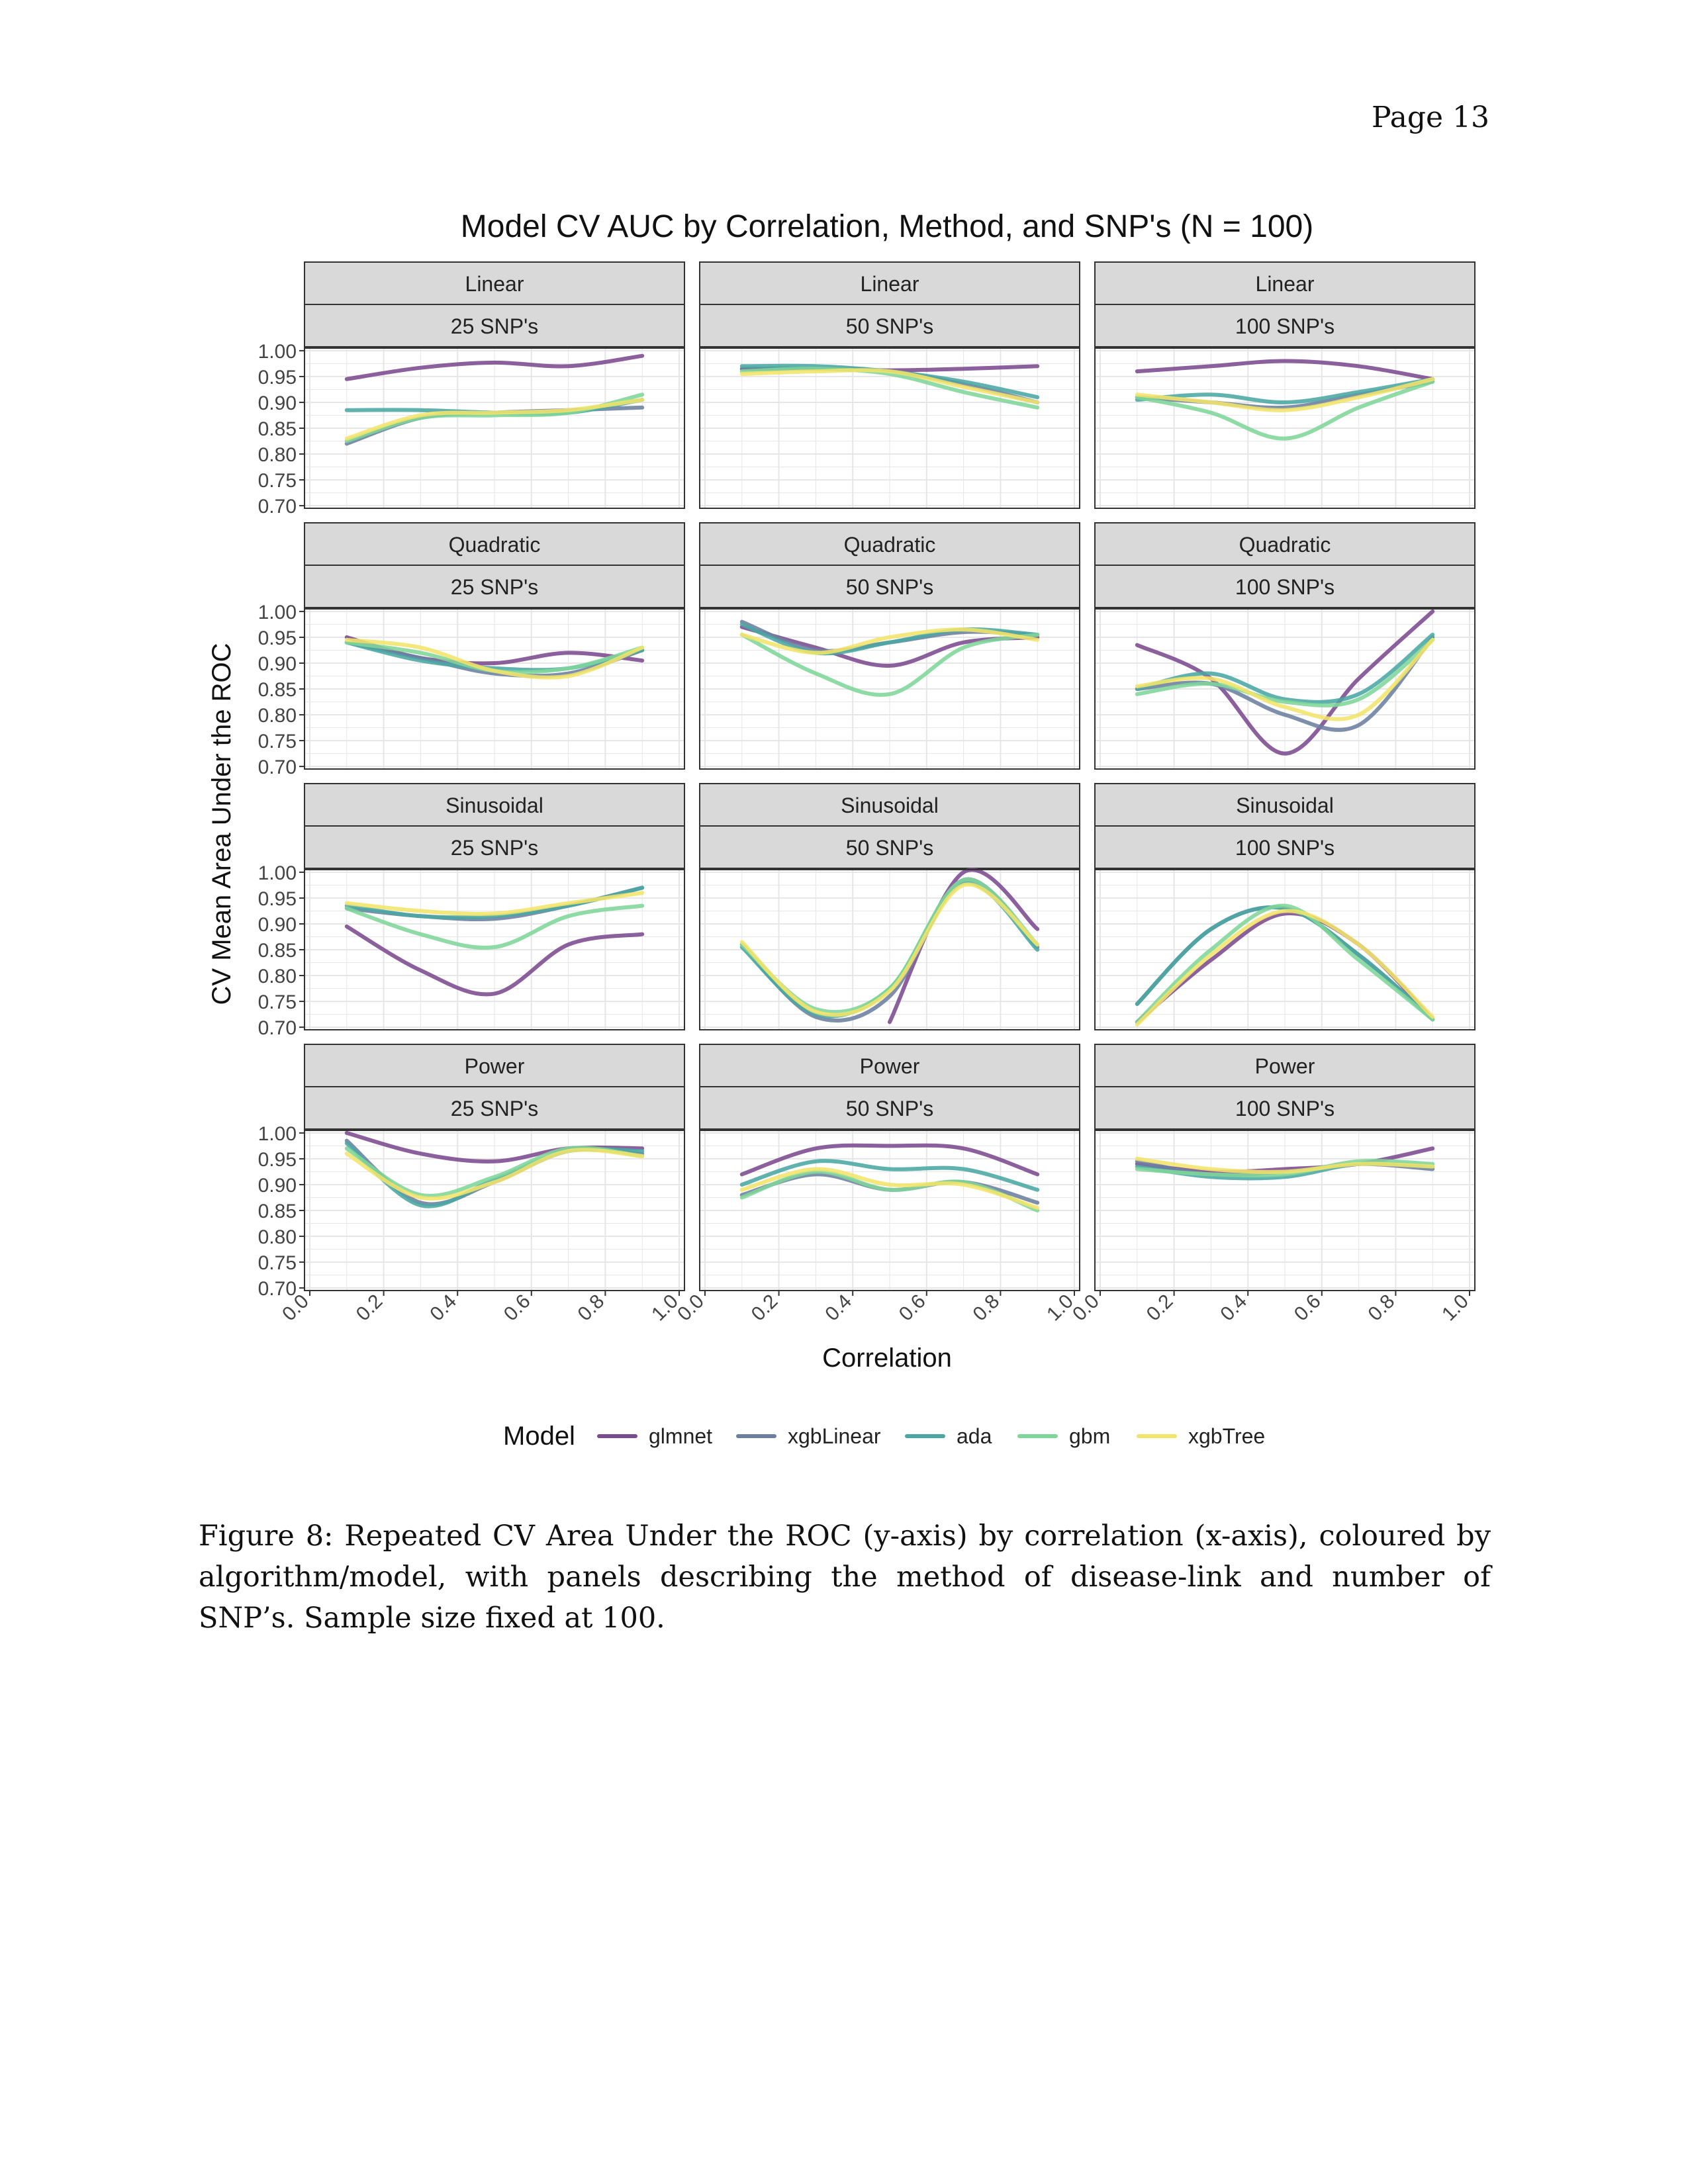 The width and height of the screenshot is (1688, 2184). I want to click on x-tick-label: 1.0, so click(1455, 1308).